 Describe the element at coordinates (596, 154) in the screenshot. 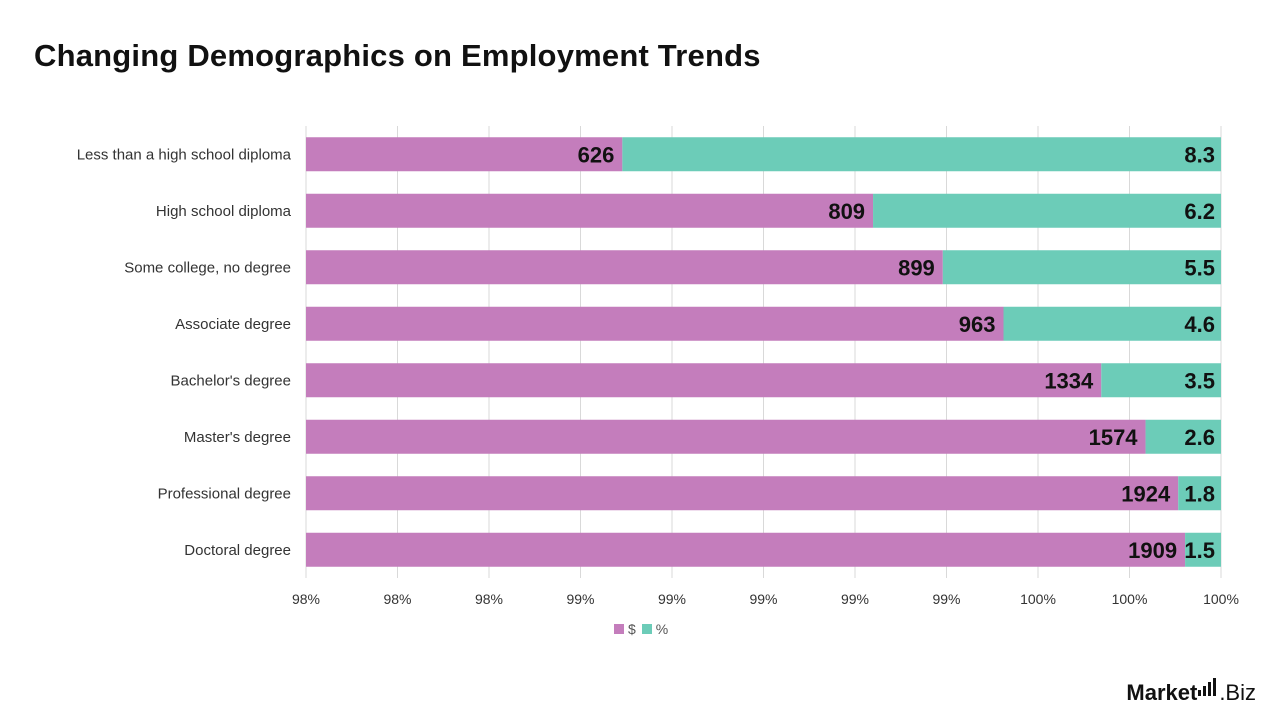

I see `data-label-dollar: 626` at that location.